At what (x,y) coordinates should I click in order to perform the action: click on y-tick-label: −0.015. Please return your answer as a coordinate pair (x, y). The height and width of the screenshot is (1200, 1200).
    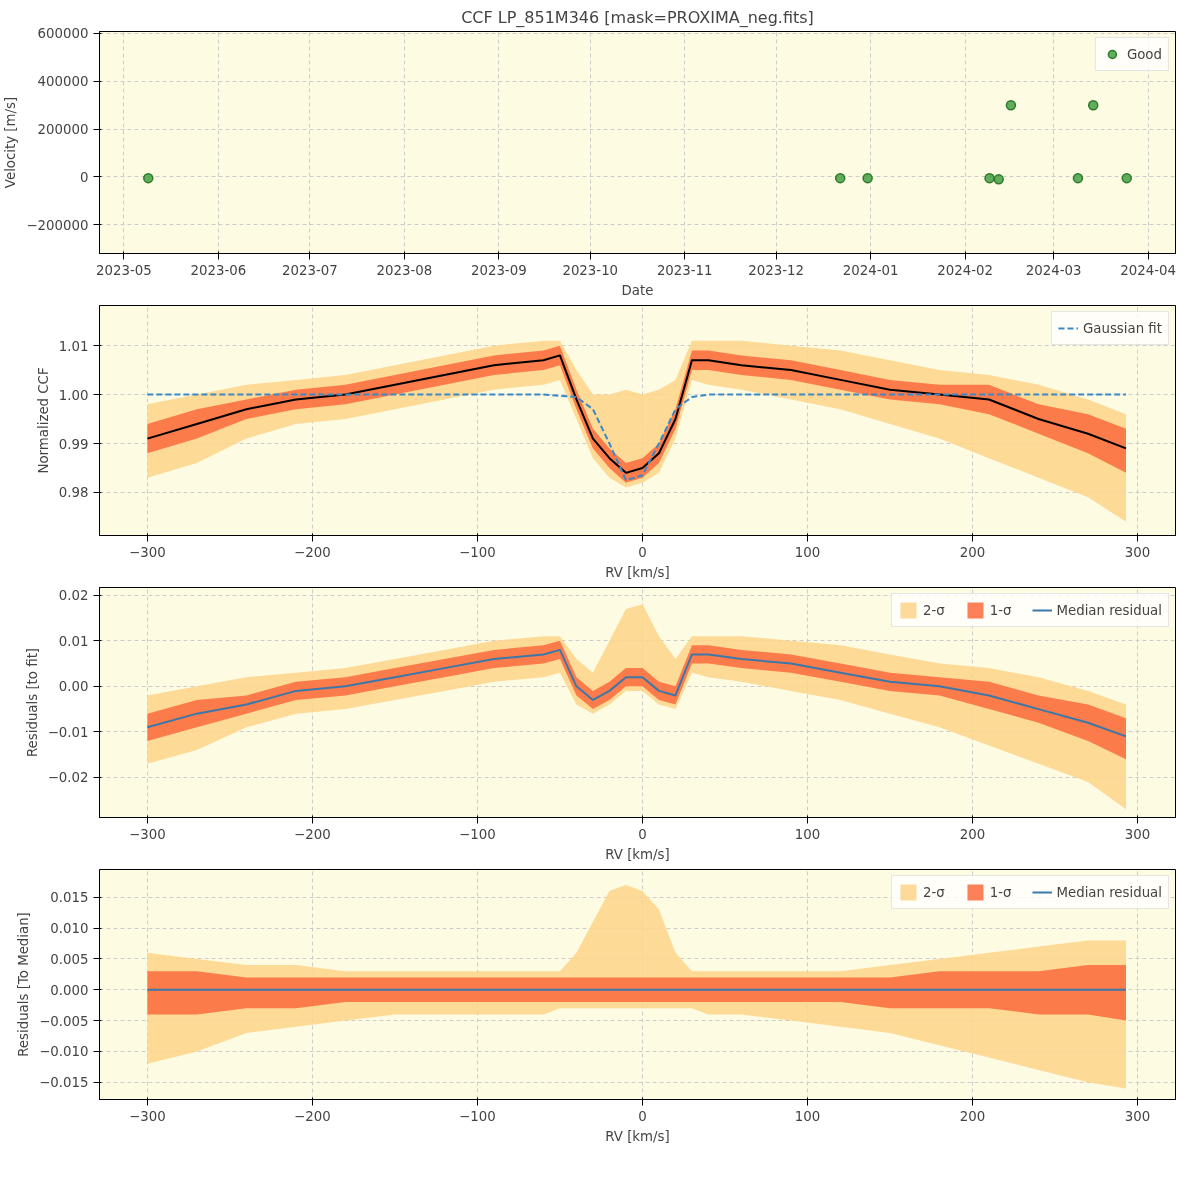
    Looking at the image, I should click on (64, 1083).